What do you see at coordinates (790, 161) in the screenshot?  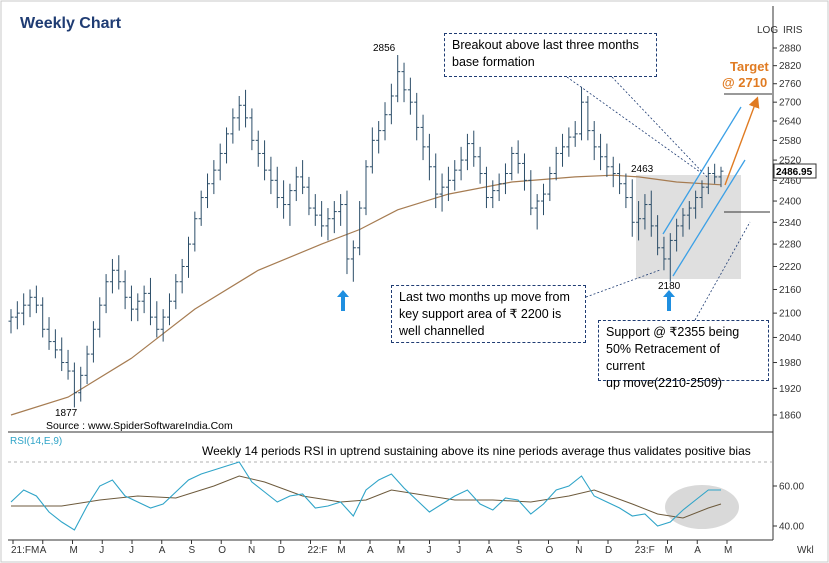 I see `price-tick-label: 2520` at bounding box center [790, 161].